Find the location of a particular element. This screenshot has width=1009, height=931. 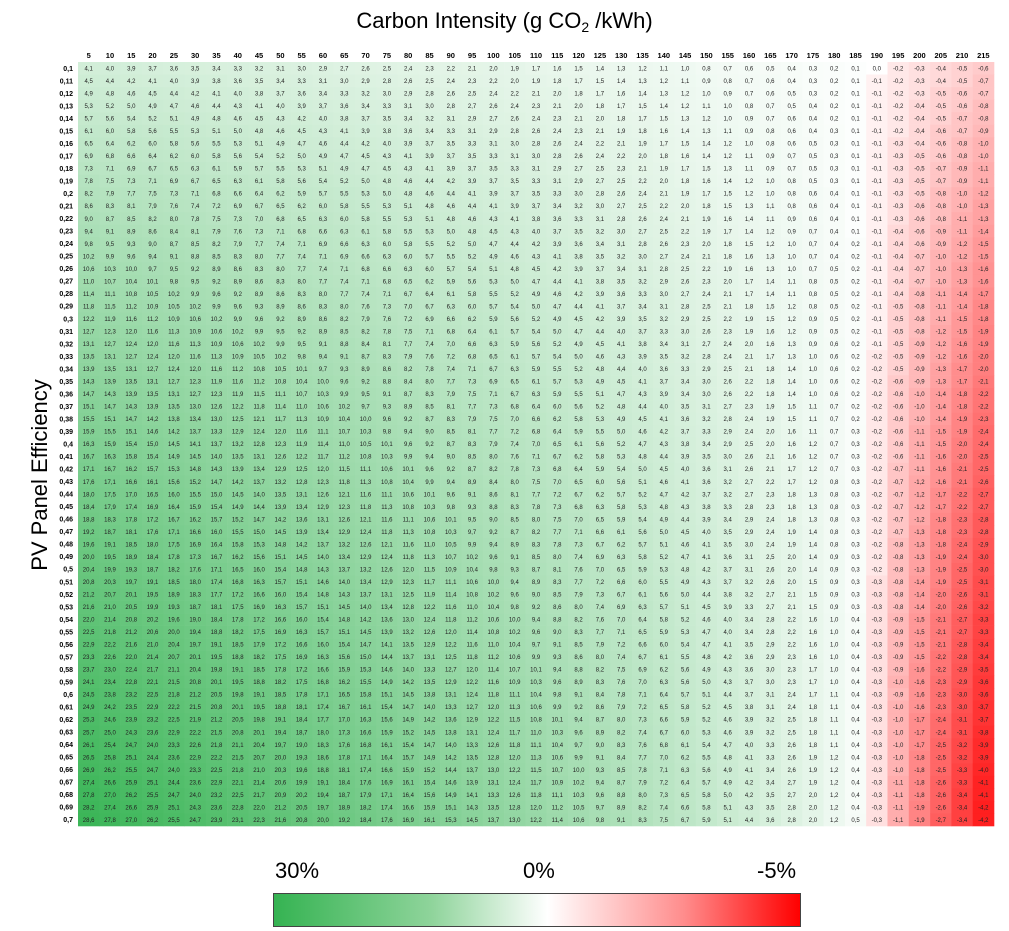

cell-value-label: 6,6 is located at coordinates (664, 721).